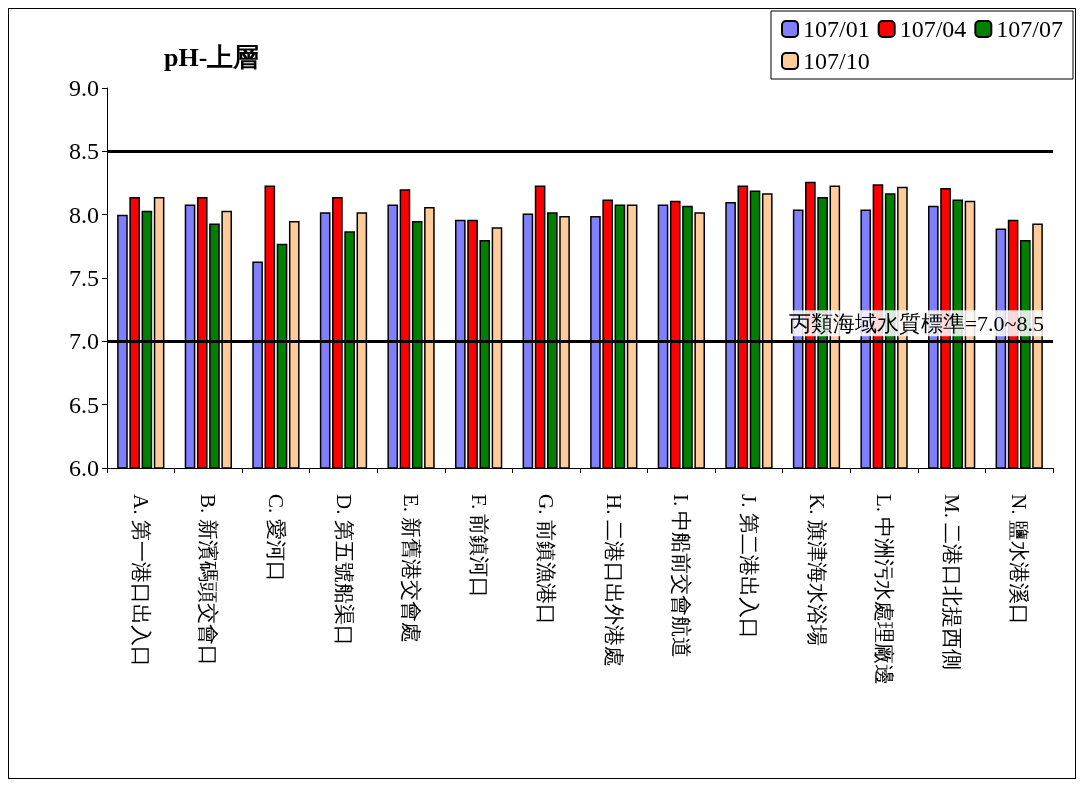 Image resolution: width=1084 pixels, height=787 pixels. I want to click on y-tick-label: 7.0, so click(84, 341).